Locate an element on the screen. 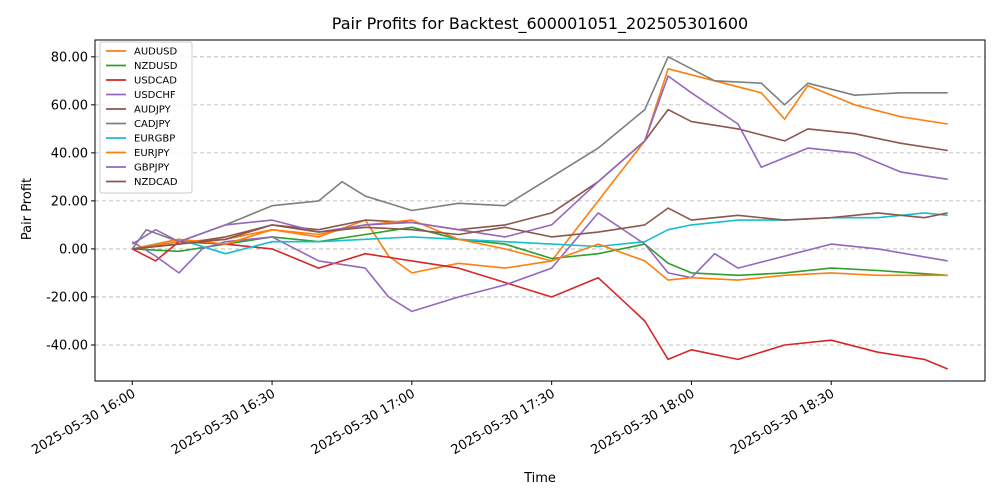 This screenshot has width=1000, height=500. legend-label: EURGBP is located at coordinates (154, 139).